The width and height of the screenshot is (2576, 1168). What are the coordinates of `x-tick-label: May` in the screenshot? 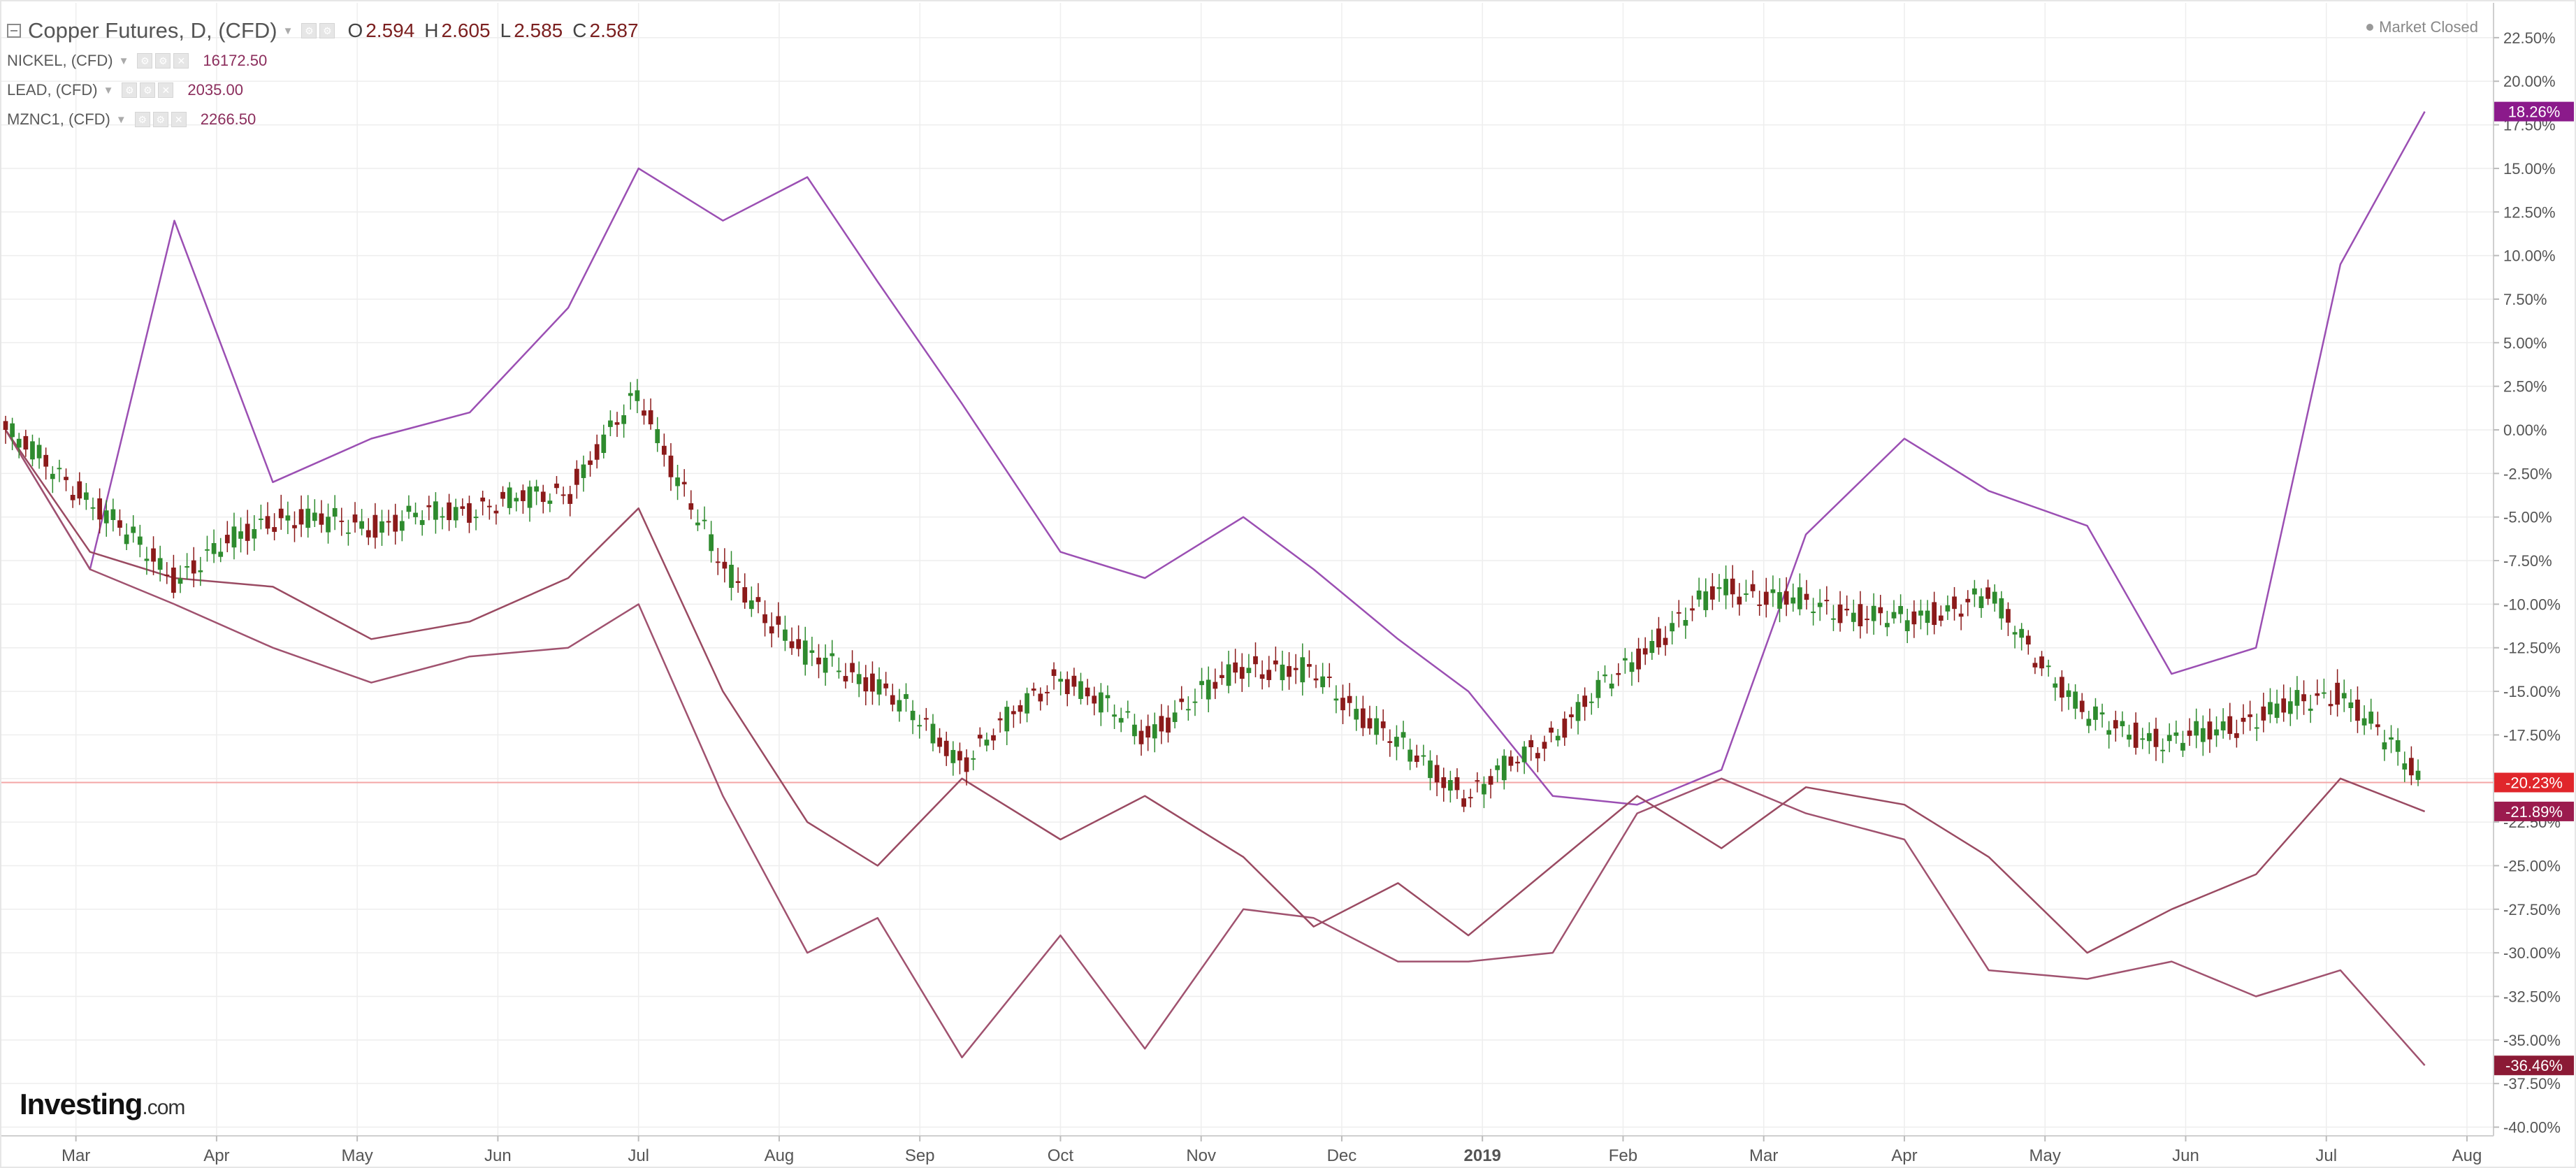 It's located at (357, 1155).